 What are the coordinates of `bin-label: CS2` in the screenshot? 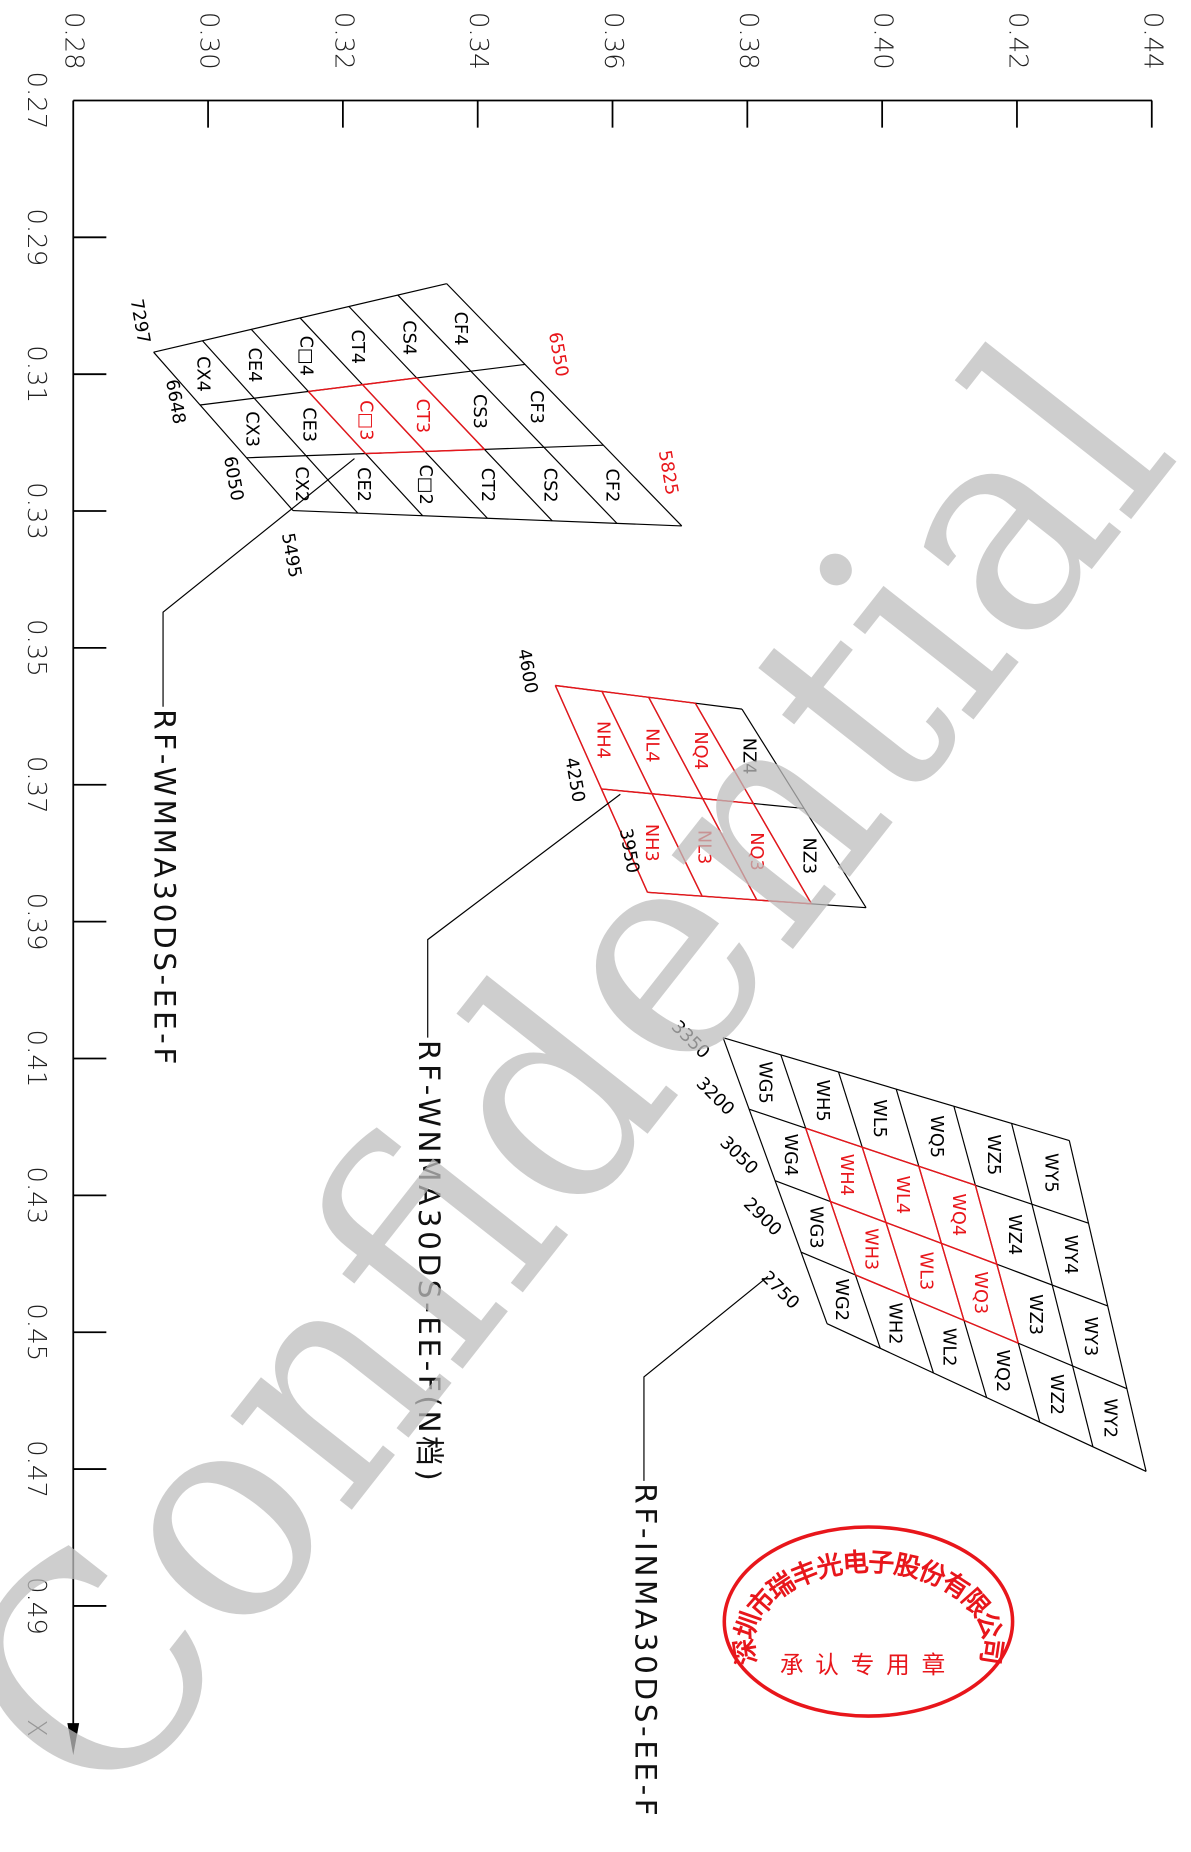 It's located at (549, 485).